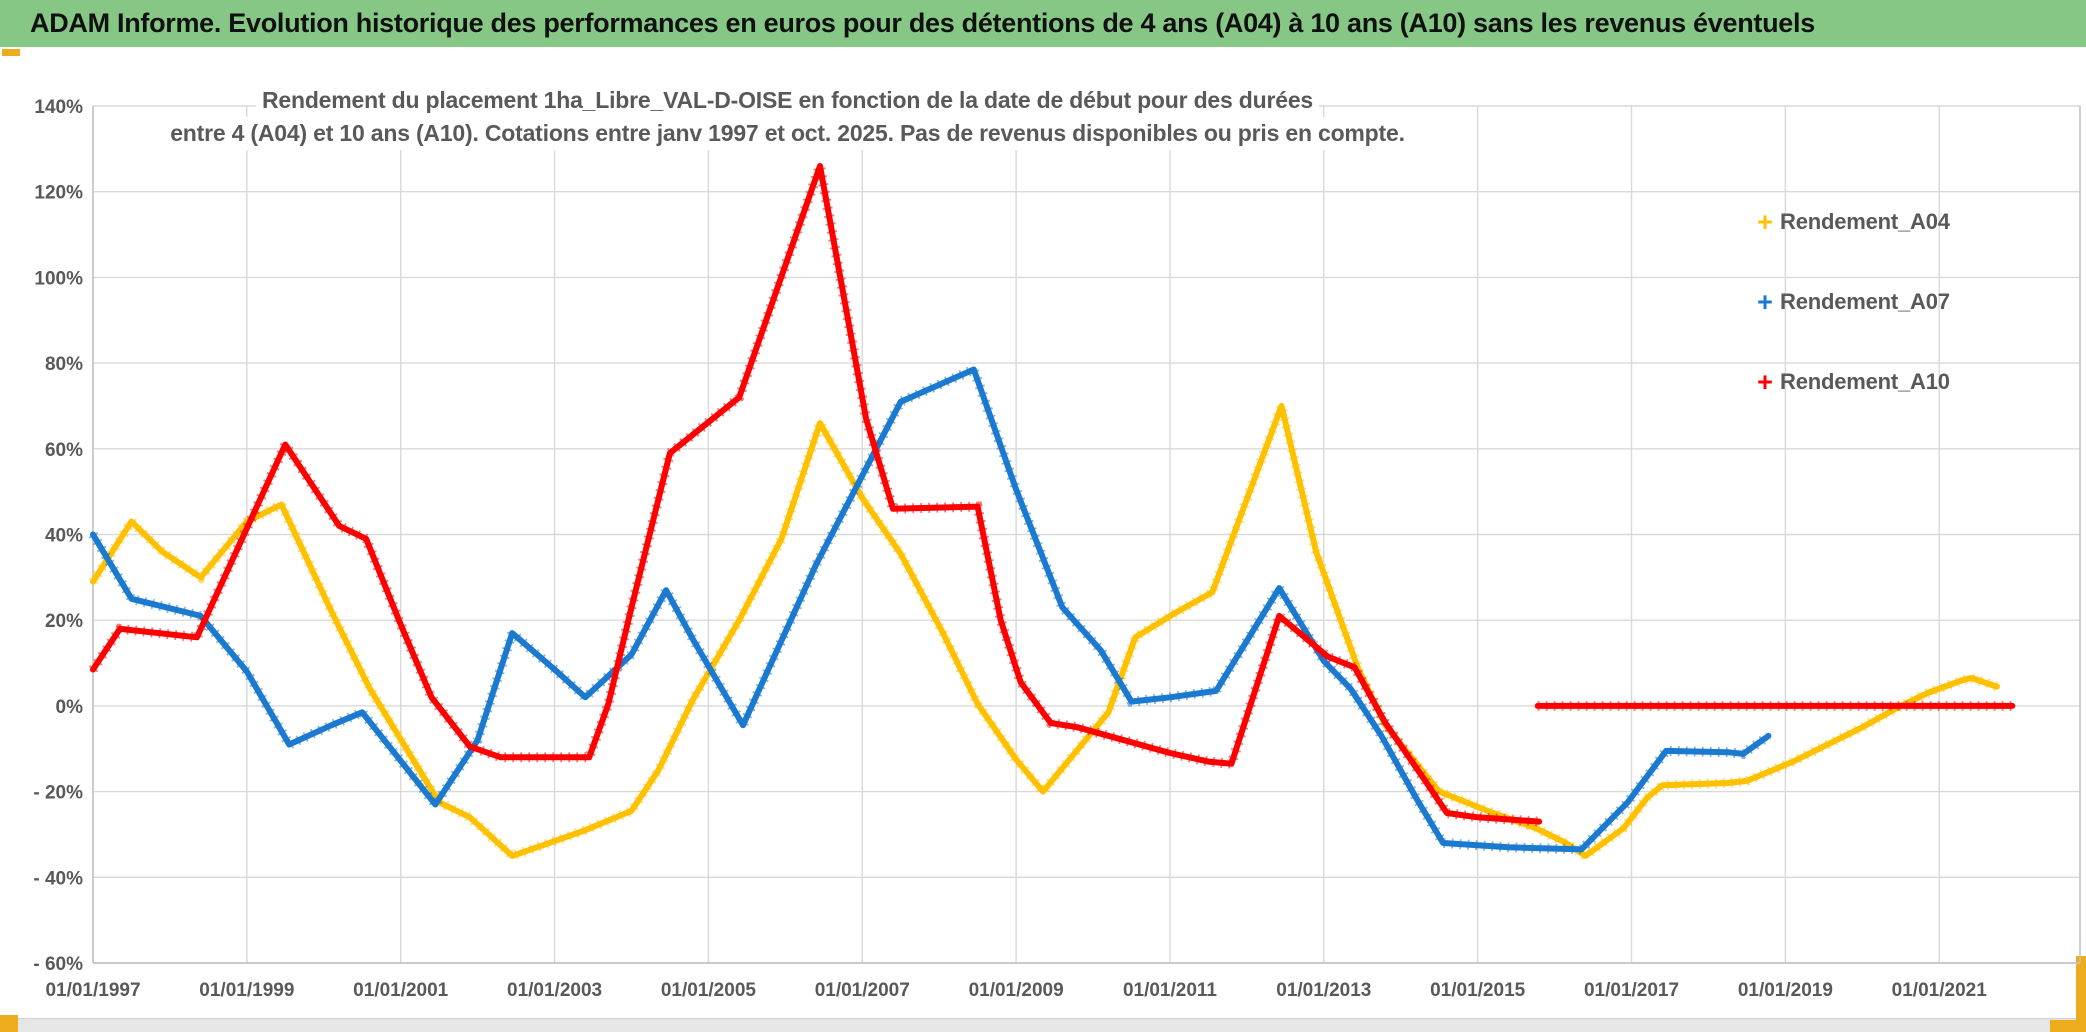  Describe the element at coordinates (1865, 301) in the screenshot. I see `legend-label: Rendement_A07` at that location.